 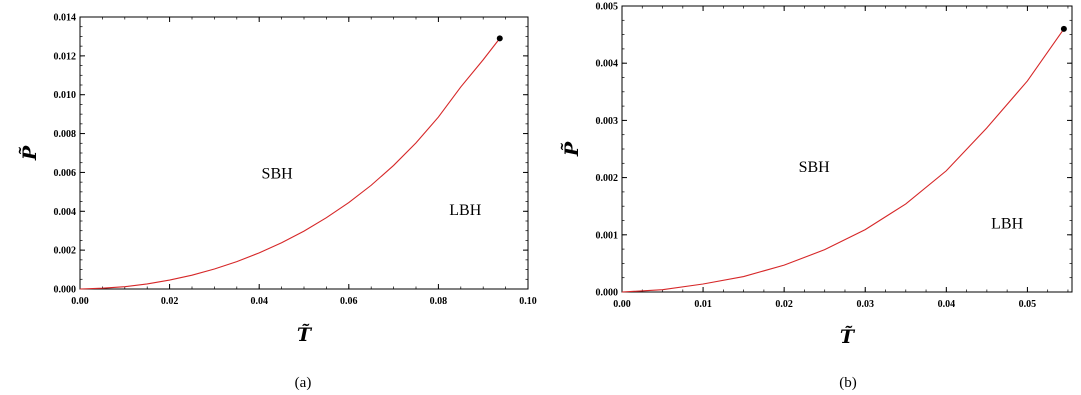 What do you see at coordinates (439, 301) in the screenshot?
I see `x-tick-label: 0.08` at bounding box center [439, 301].